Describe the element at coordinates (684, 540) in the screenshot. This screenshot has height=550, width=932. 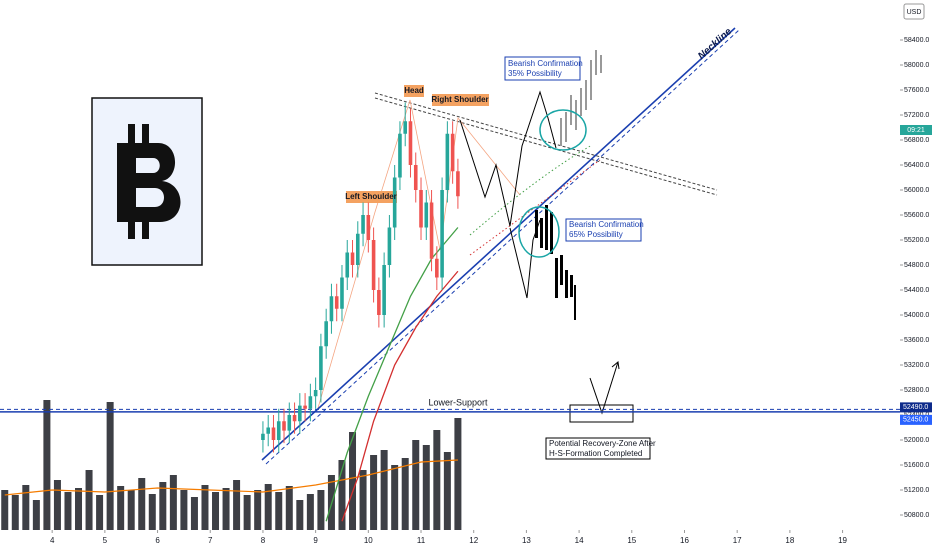
I see `x-tick-label: 16` at that location.